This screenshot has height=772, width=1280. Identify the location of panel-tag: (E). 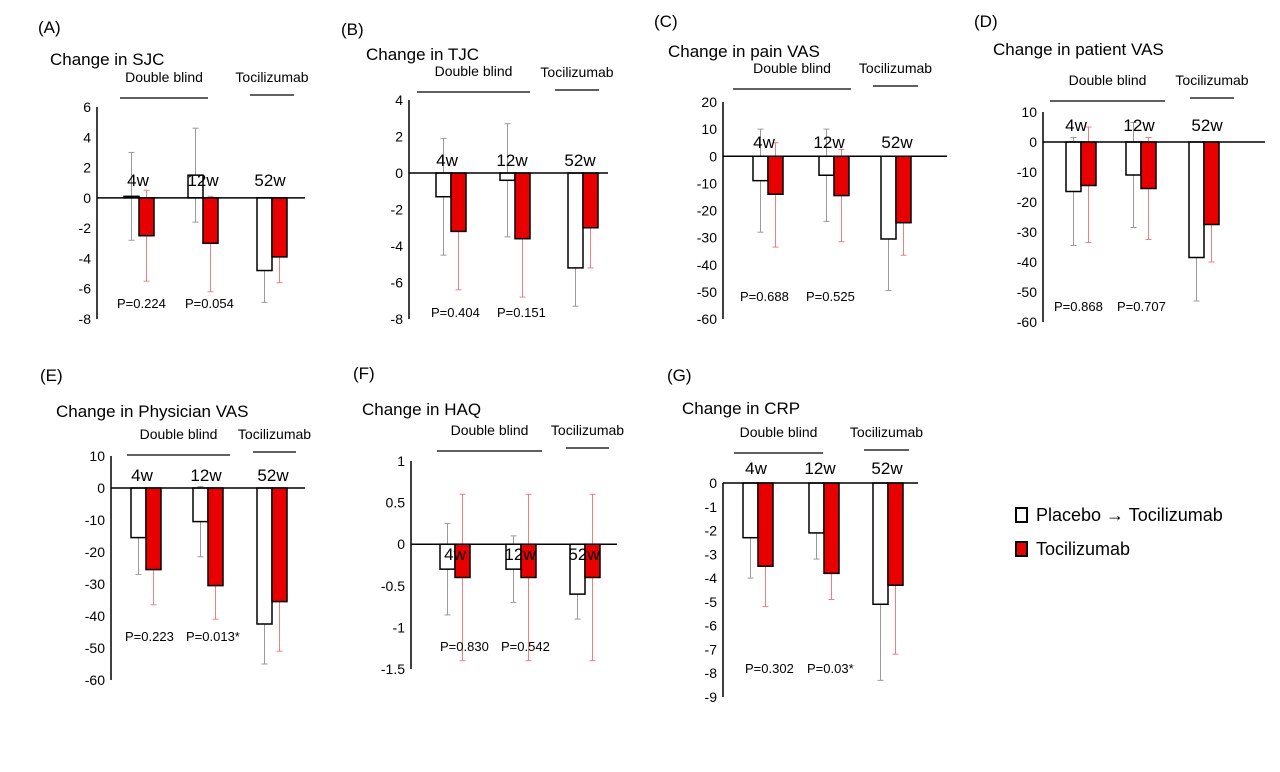
(51, 375).